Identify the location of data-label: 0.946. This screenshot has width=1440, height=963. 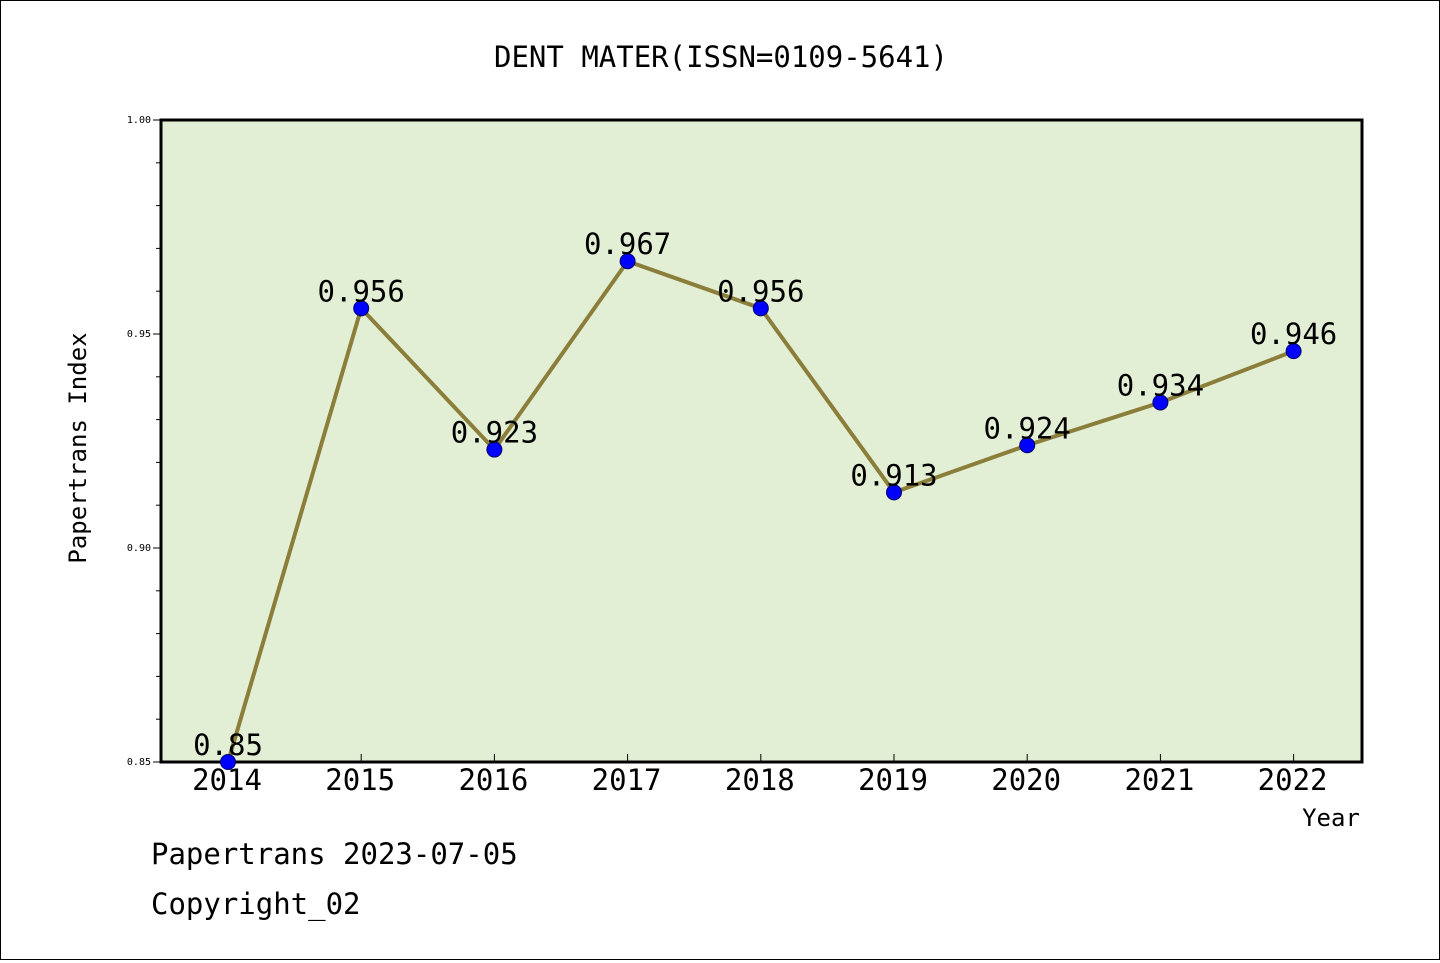
(1293, 334).